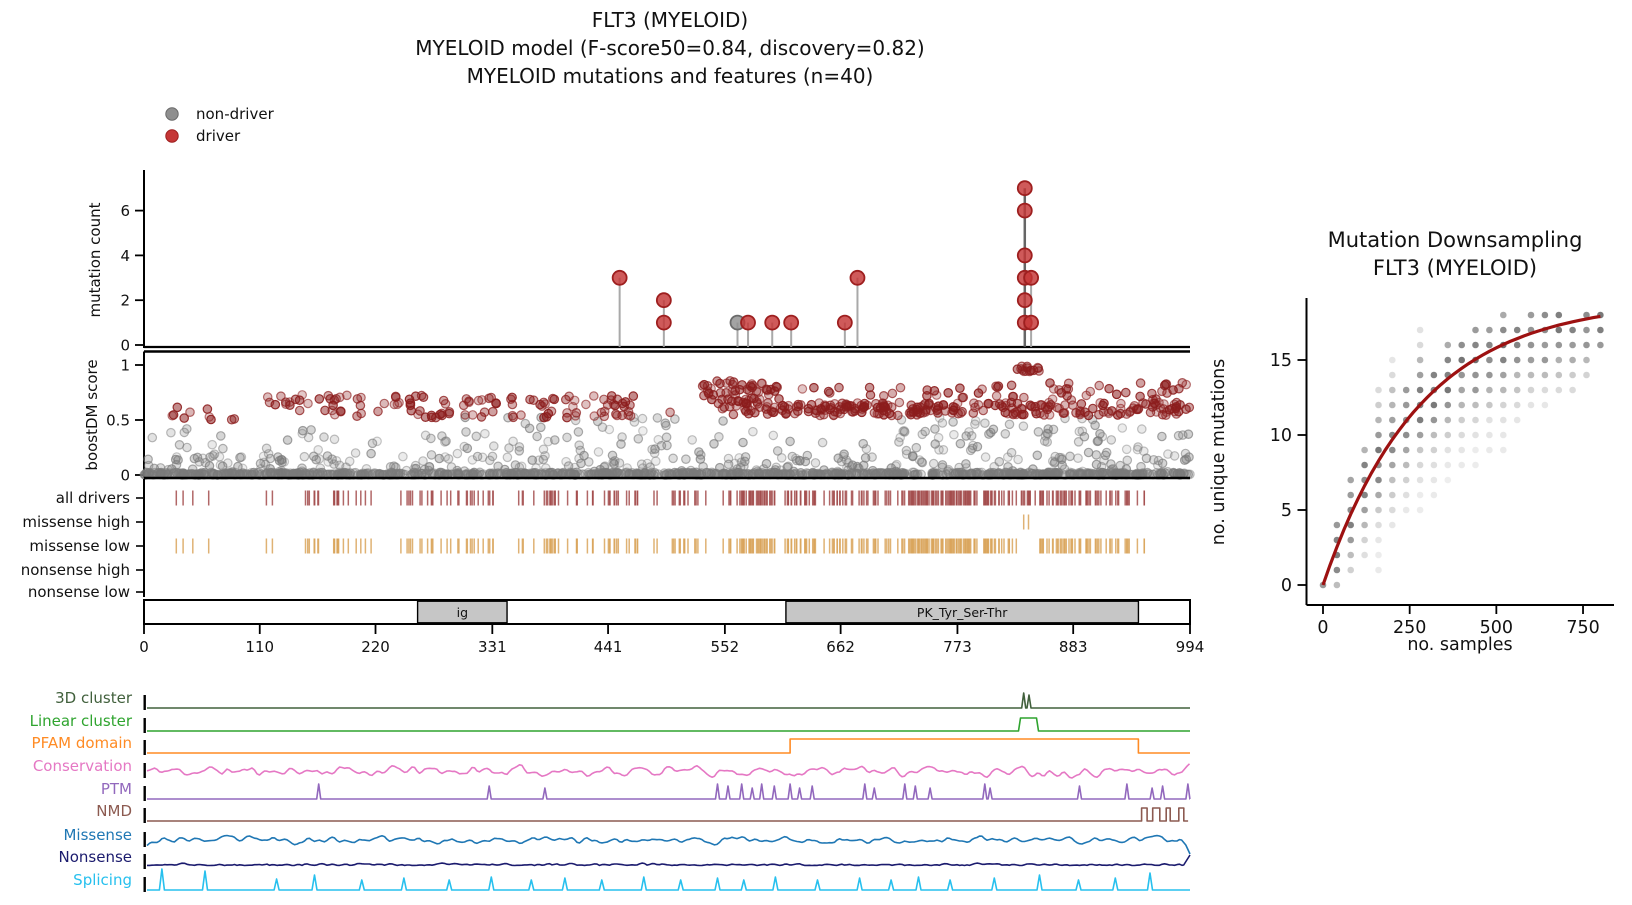  Describe the element at coordinates (668, 746) in the screenshot. I see `feature-track-line-pfam-domain` at that location.